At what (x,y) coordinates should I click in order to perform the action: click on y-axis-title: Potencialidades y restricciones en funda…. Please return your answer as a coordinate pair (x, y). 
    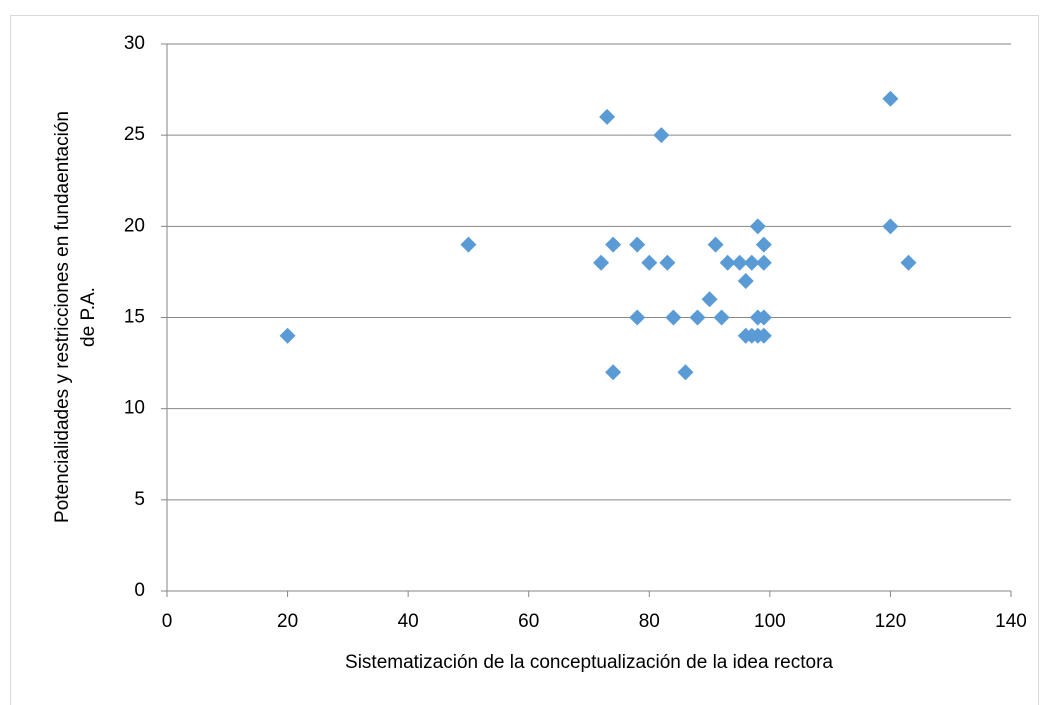
    Looking at the image, I should click on (75, 317).